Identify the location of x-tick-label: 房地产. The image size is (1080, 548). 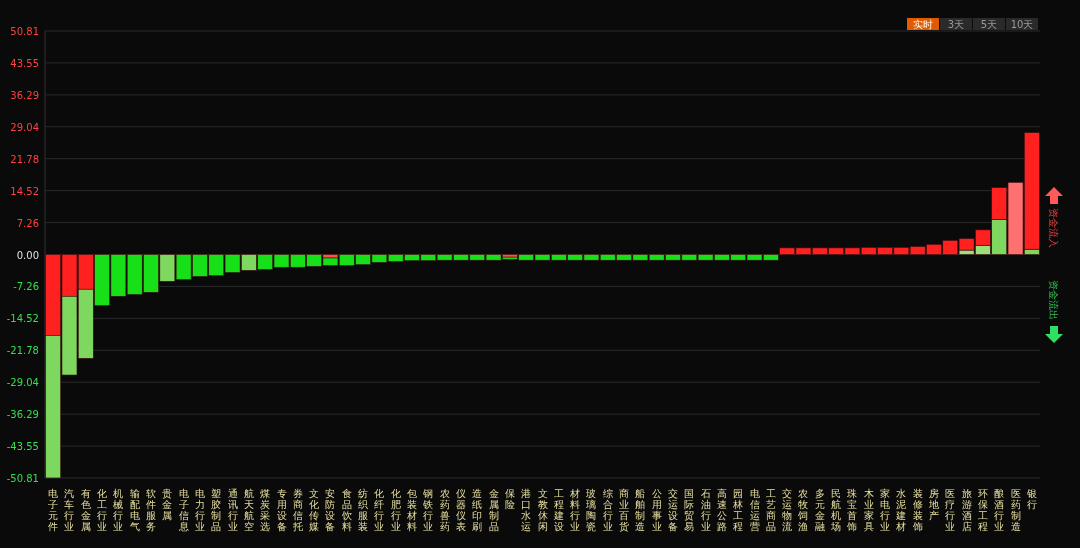
(933, 504).